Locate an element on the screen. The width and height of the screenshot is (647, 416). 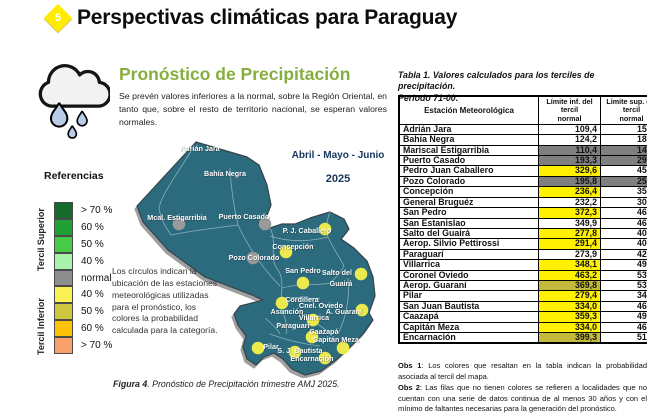
station-label: P. J. Caballero is located at coordinates (307, 230).